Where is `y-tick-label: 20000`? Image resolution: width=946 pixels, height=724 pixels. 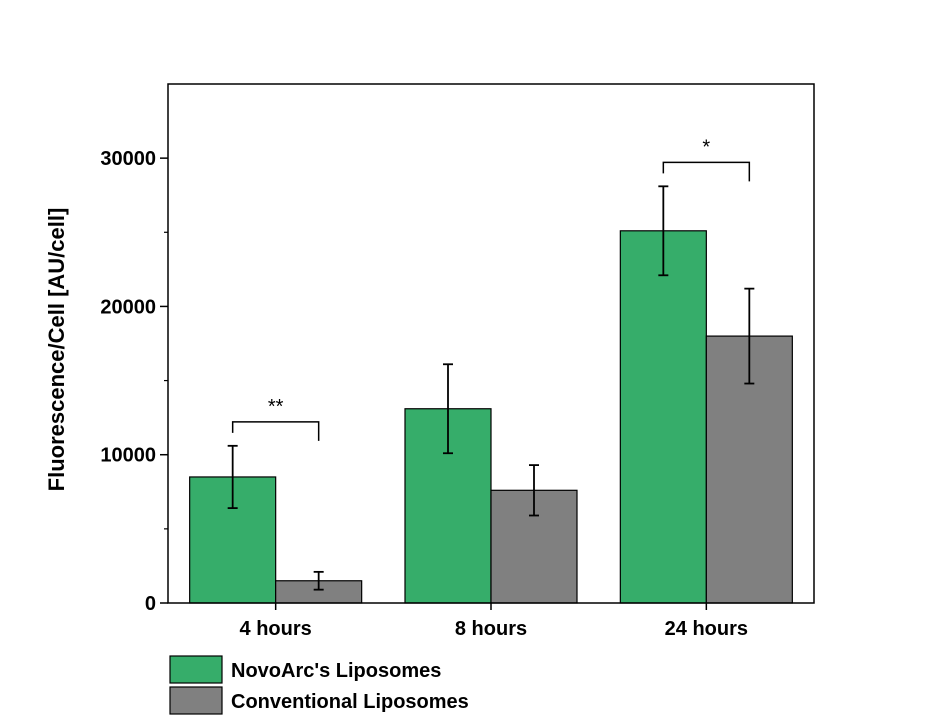
y-tick-label: 20000 is located at coordinates (128, 307).